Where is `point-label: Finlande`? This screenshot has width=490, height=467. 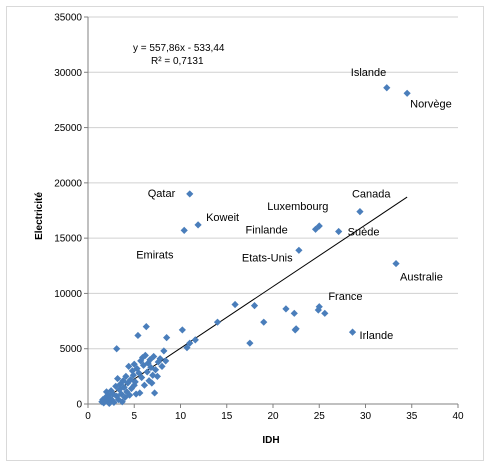
point-label: Finlande is located at coordinates (267, 230).